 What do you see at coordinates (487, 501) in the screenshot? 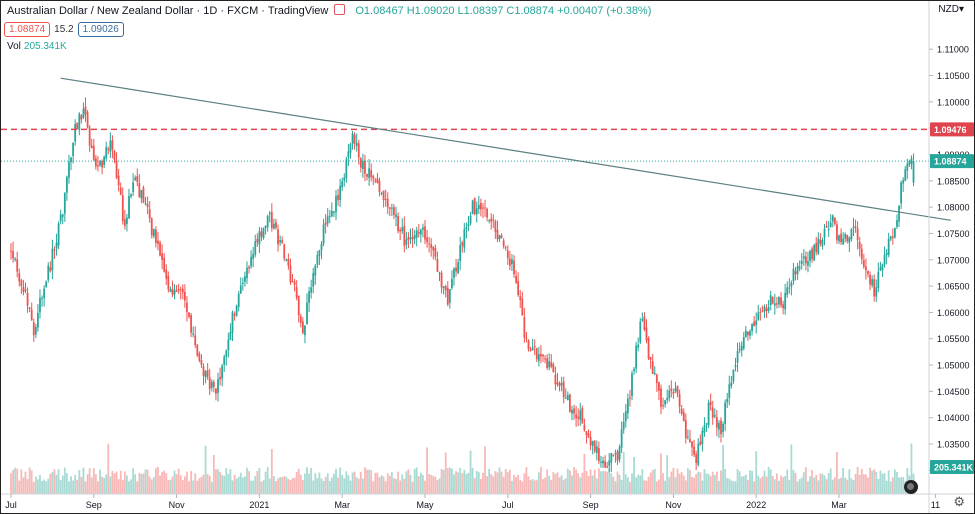
I see `time-axis: Jul Sep Nov 2021 Mar May Jul Sep Nov 2022 Mar 11` at bounding box center [487, 501].